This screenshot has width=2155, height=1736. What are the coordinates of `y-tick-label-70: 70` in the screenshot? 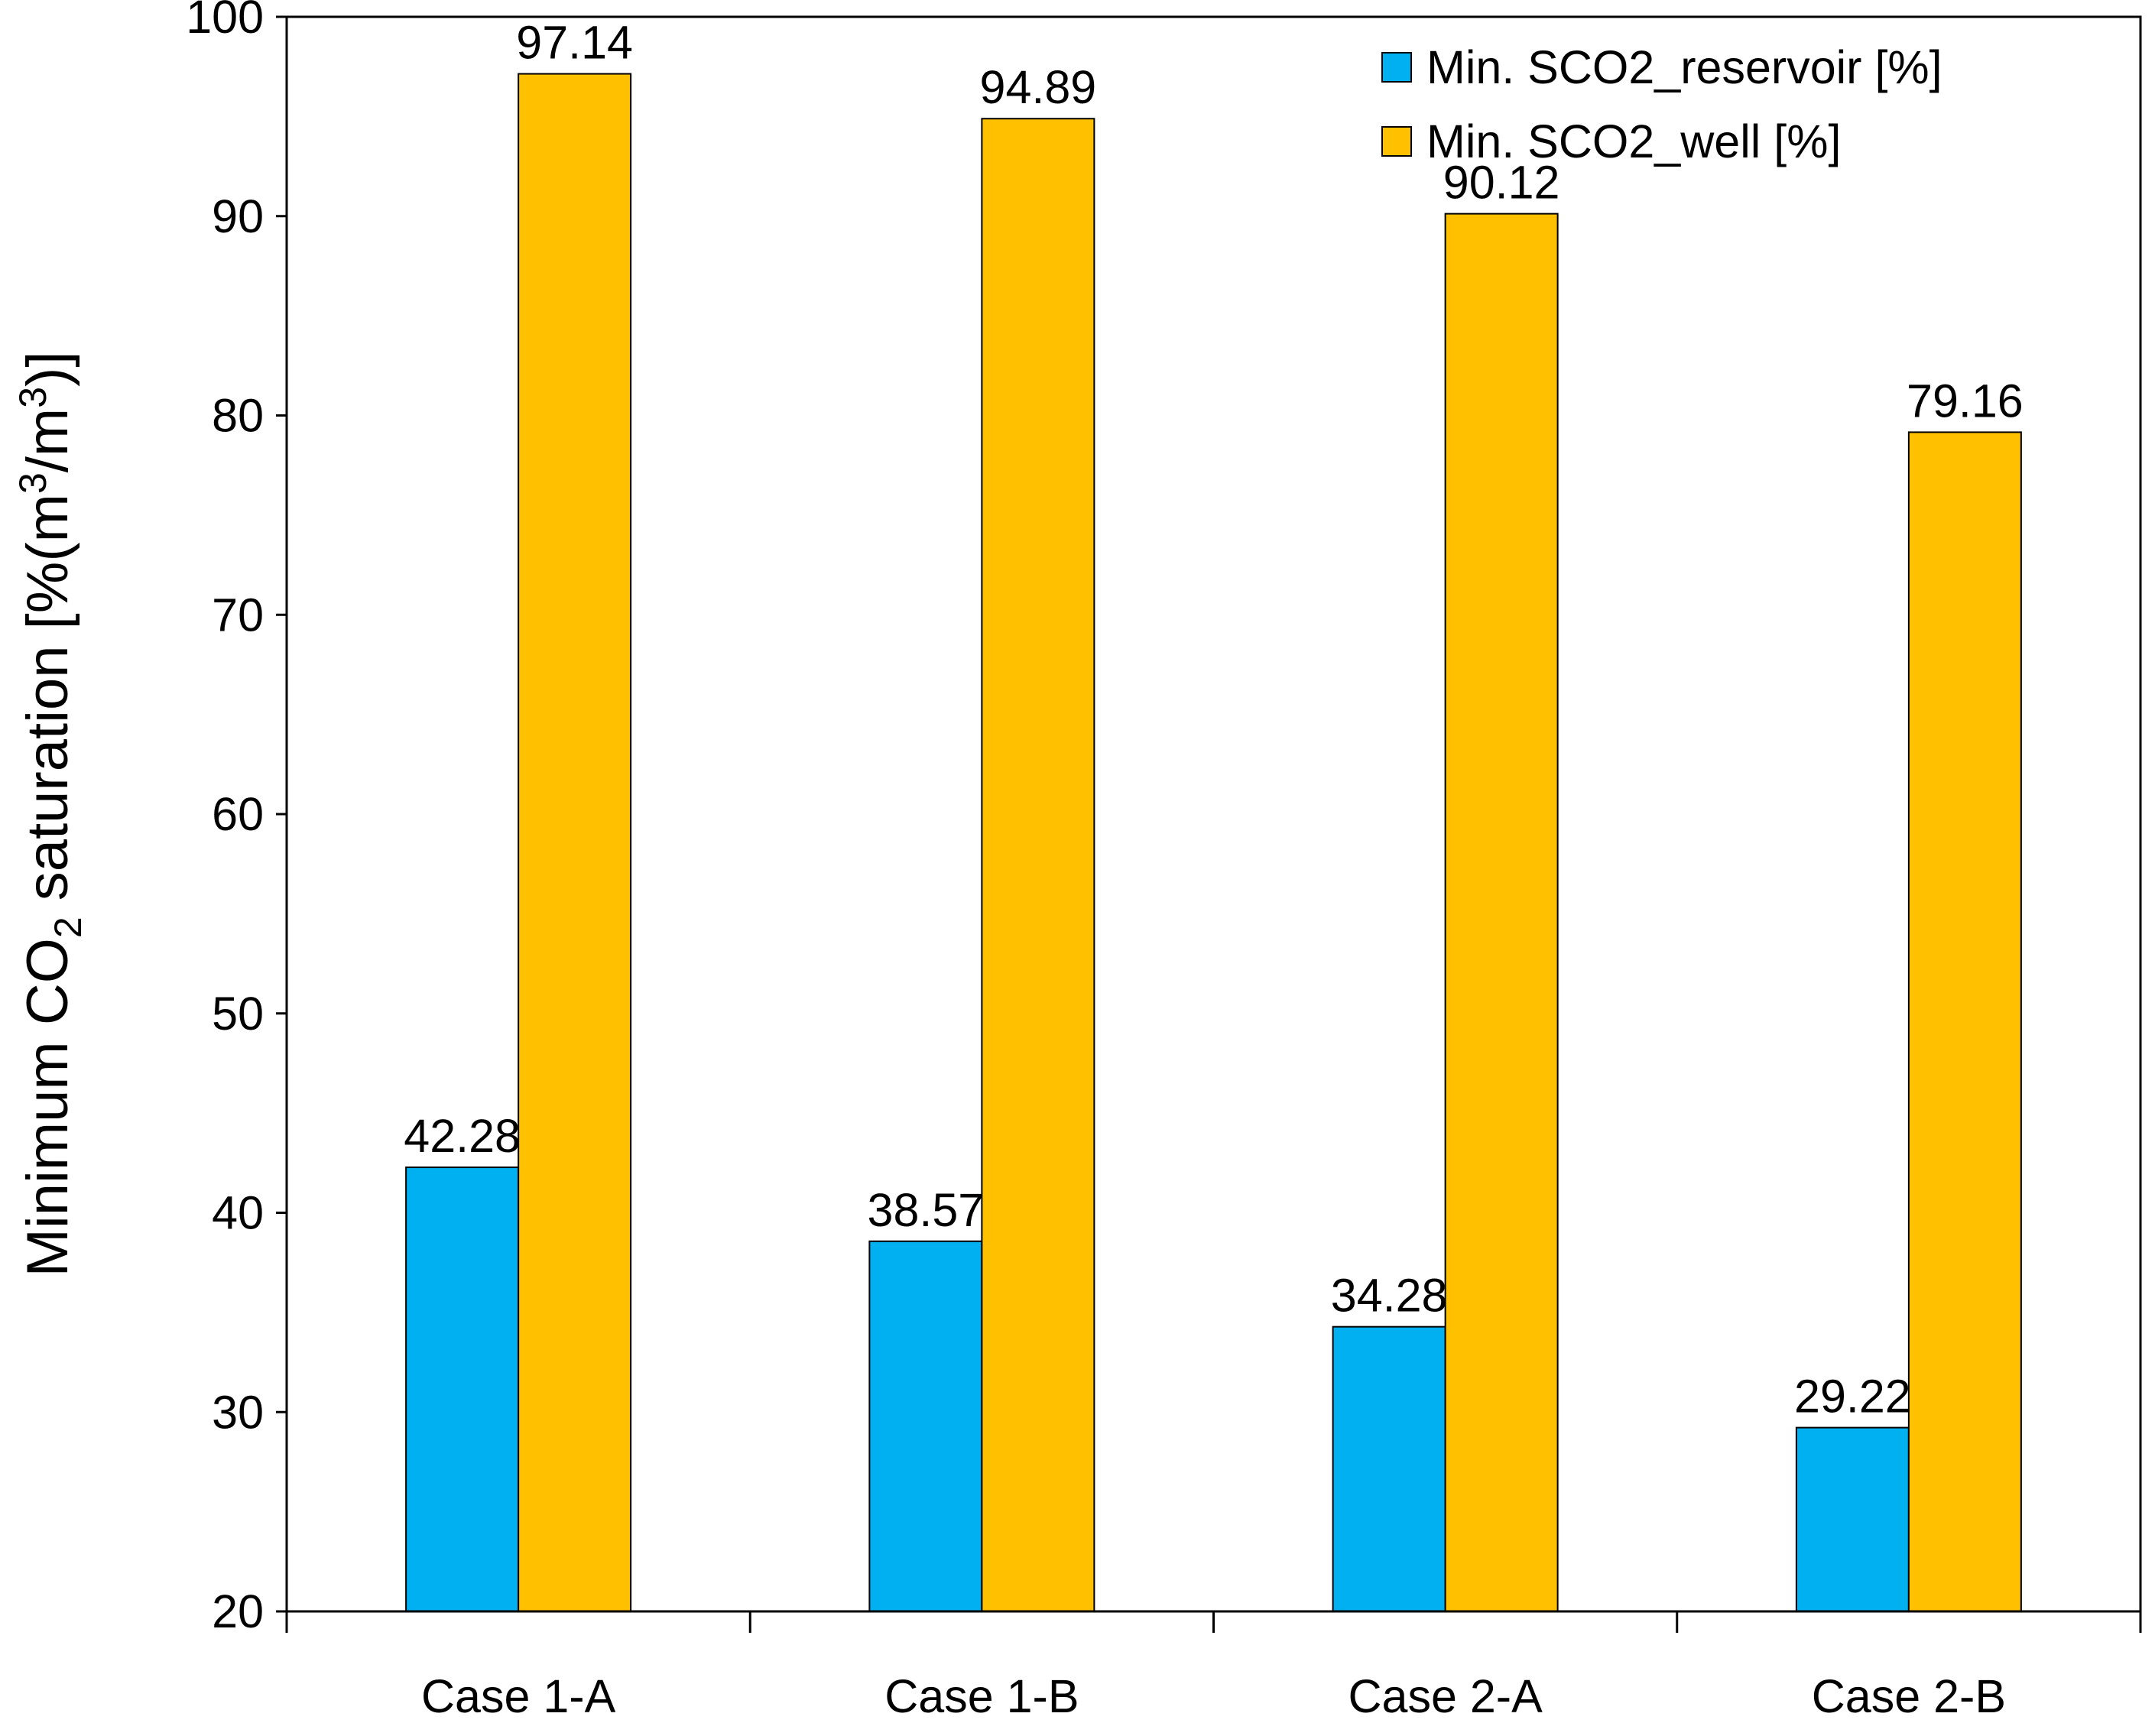 It's located at (238, 615).